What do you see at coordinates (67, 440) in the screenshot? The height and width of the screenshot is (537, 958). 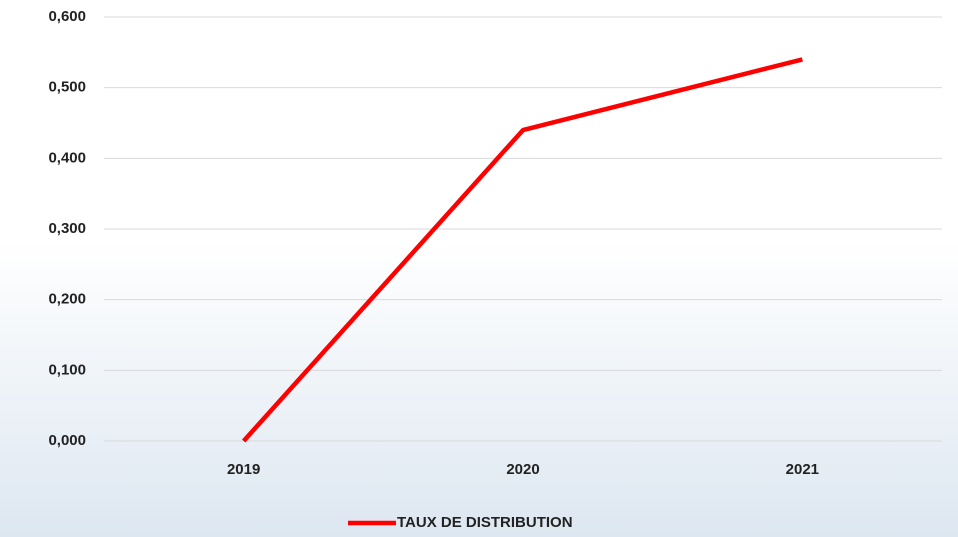 I see `y-tick-label: 0,000` at bounding box center [67, 440].